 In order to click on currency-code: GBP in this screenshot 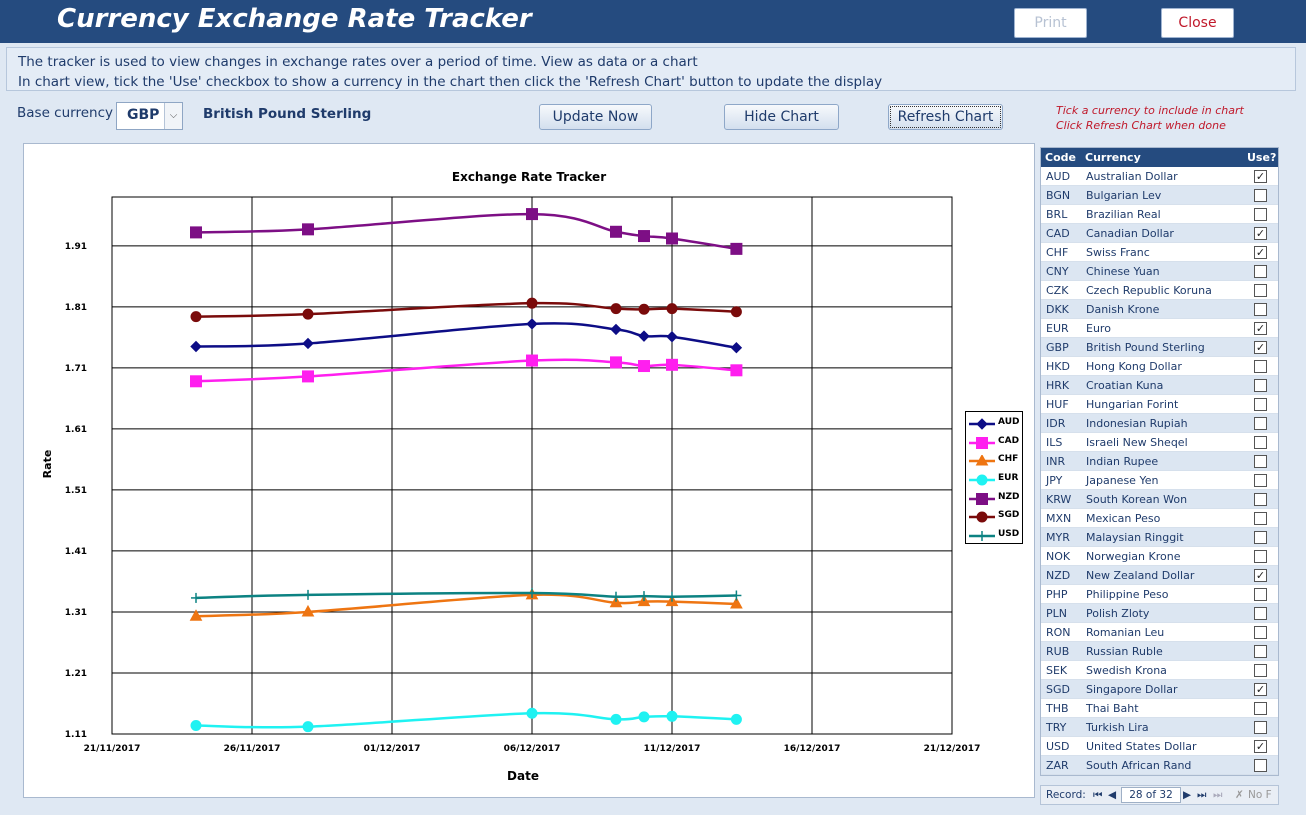, I will do `click(1057, 347)`.